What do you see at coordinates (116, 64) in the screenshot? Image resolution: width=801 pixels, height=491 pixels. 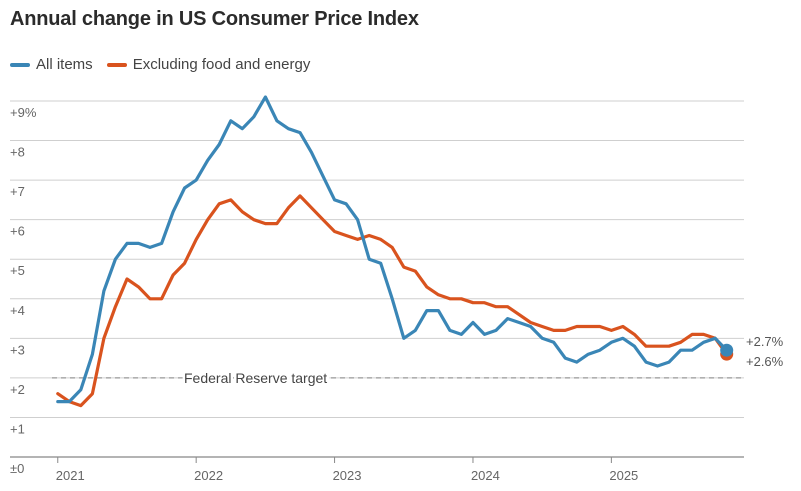 I see `legend-swatch-core` at bounding box center [116, 64].